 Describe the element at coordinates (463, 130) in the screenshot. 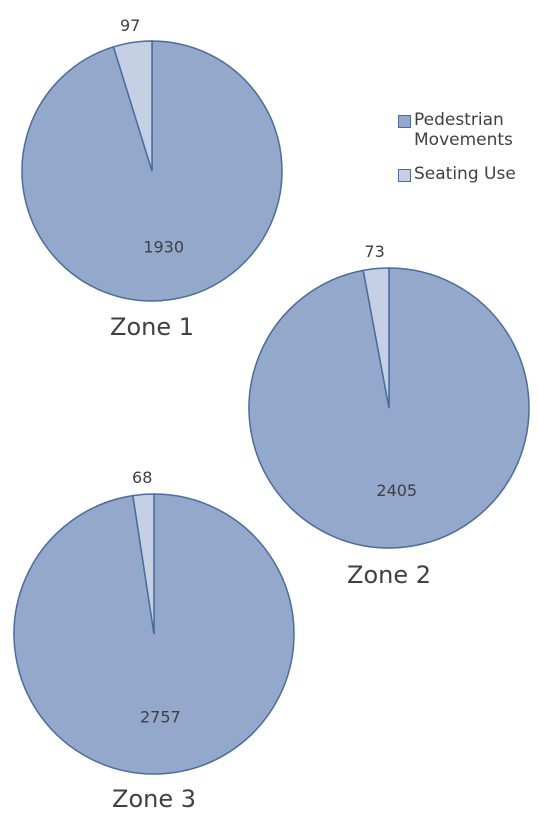

I see `legend-label: Pedestrian Movements` at that location.